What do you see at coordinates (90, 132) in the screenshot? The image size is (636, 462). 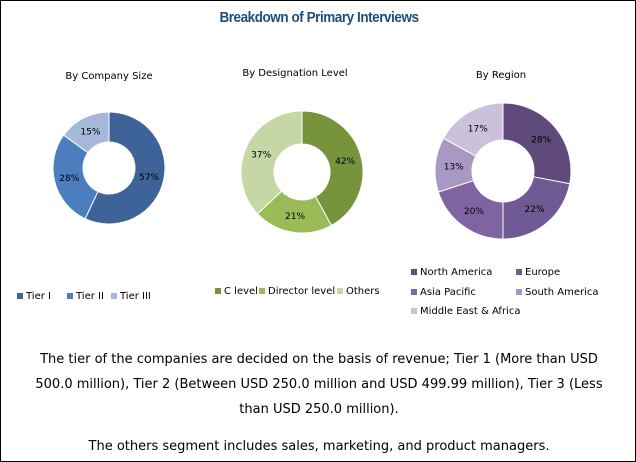 I see `data-label: 15%` at bounding box center [90, 132].